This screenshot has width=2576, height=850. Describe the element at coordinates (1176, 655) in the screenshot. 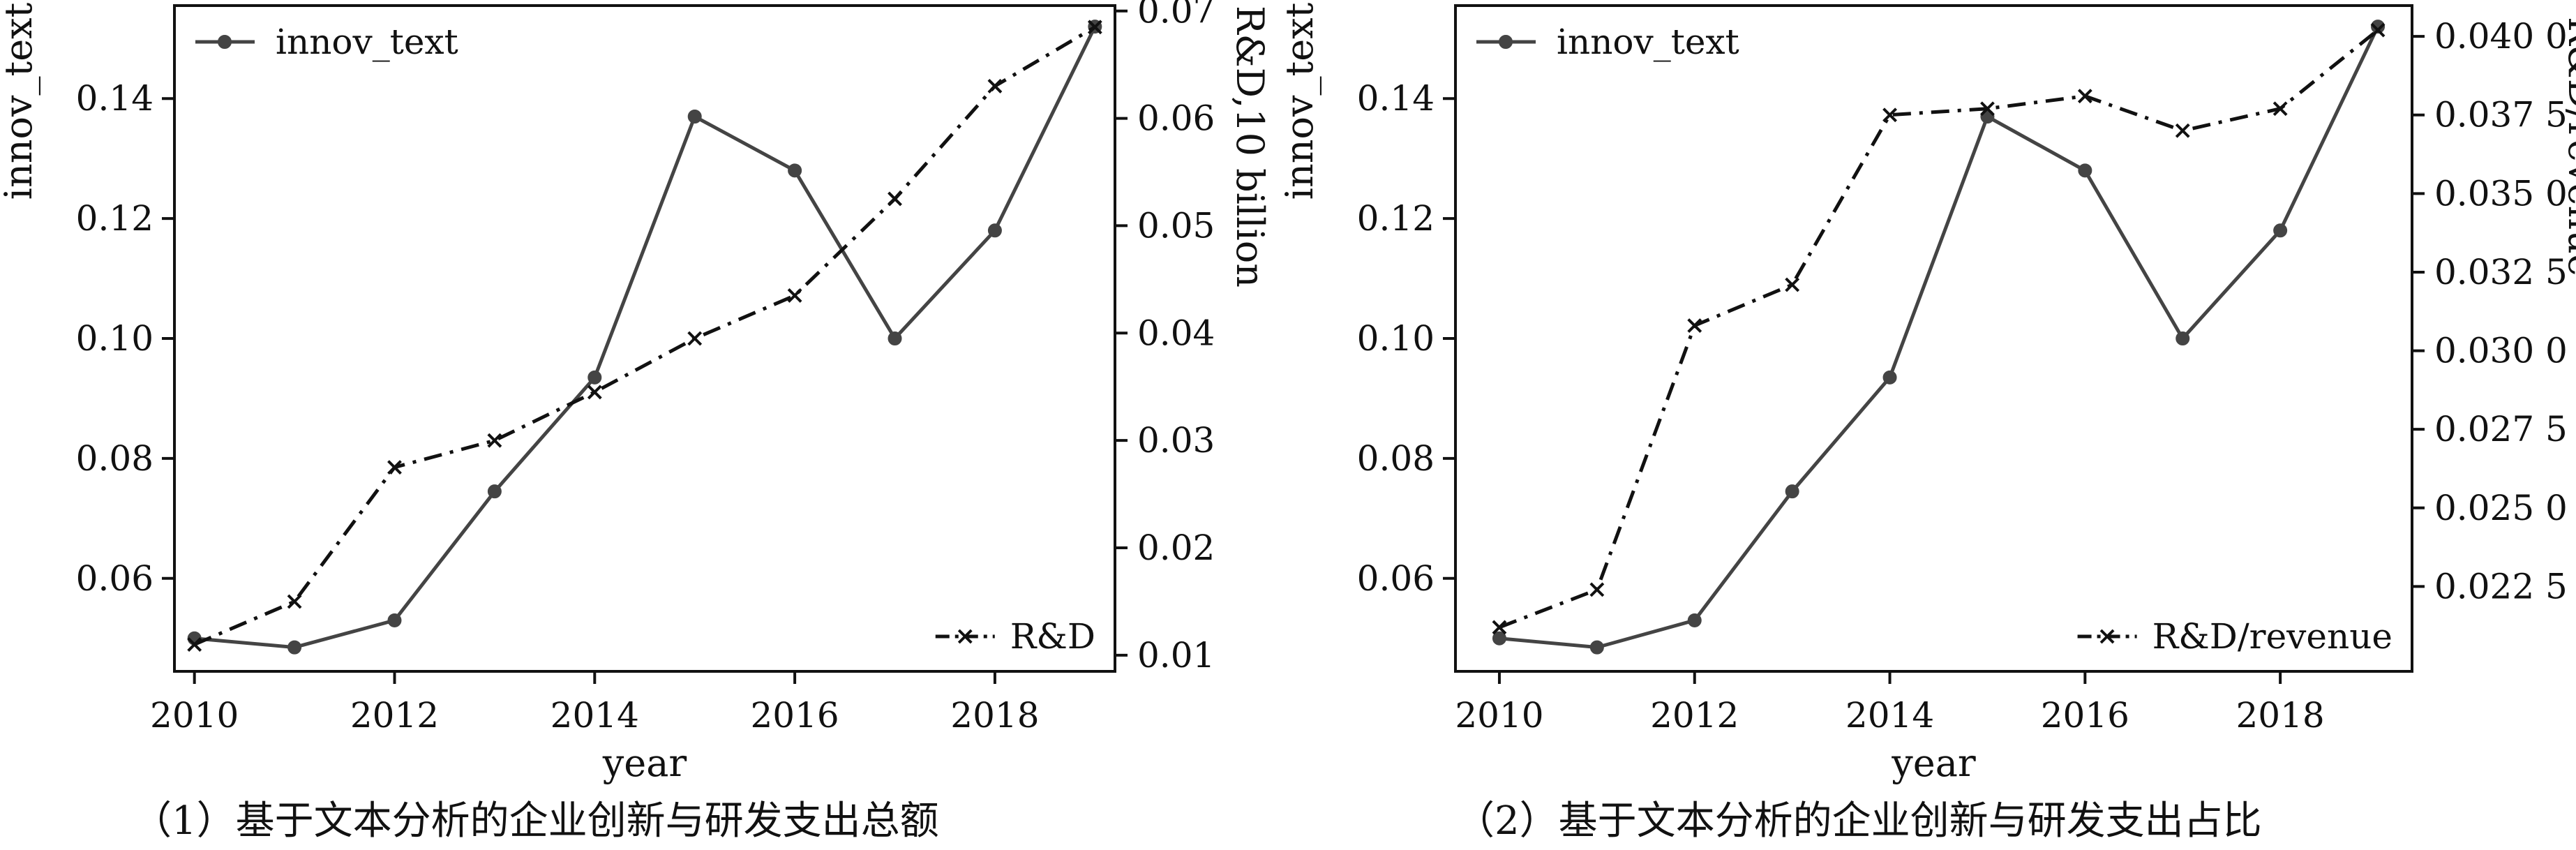

I see `right-y-tick-label: 0.01` at that location.